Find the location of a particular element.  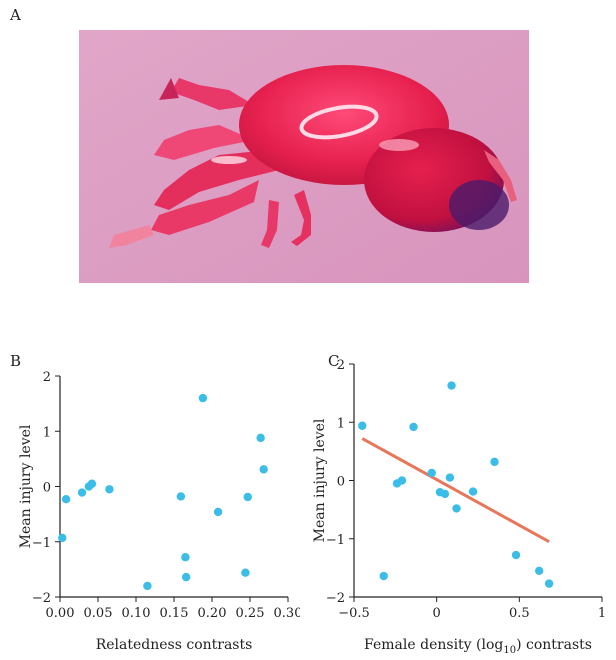

x-tick-label: 0.30 is located at coordinates (287, 613).